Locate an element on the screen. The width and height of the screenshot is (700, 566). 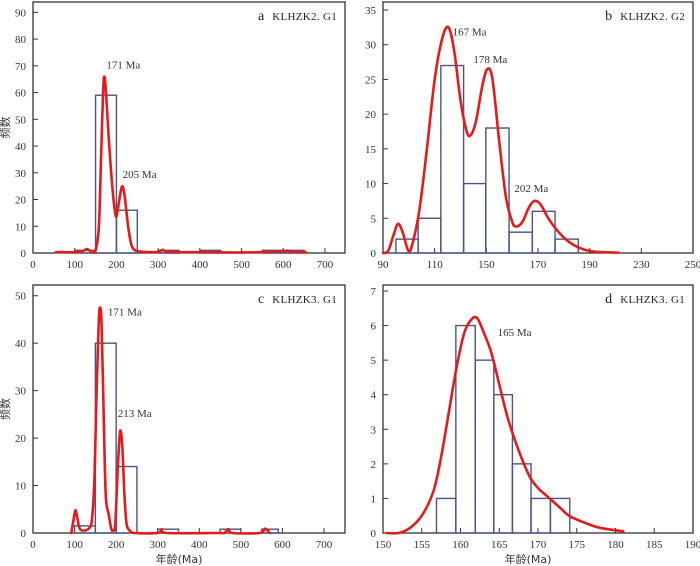
panel-letter: d is located at coordinates (610, 299).